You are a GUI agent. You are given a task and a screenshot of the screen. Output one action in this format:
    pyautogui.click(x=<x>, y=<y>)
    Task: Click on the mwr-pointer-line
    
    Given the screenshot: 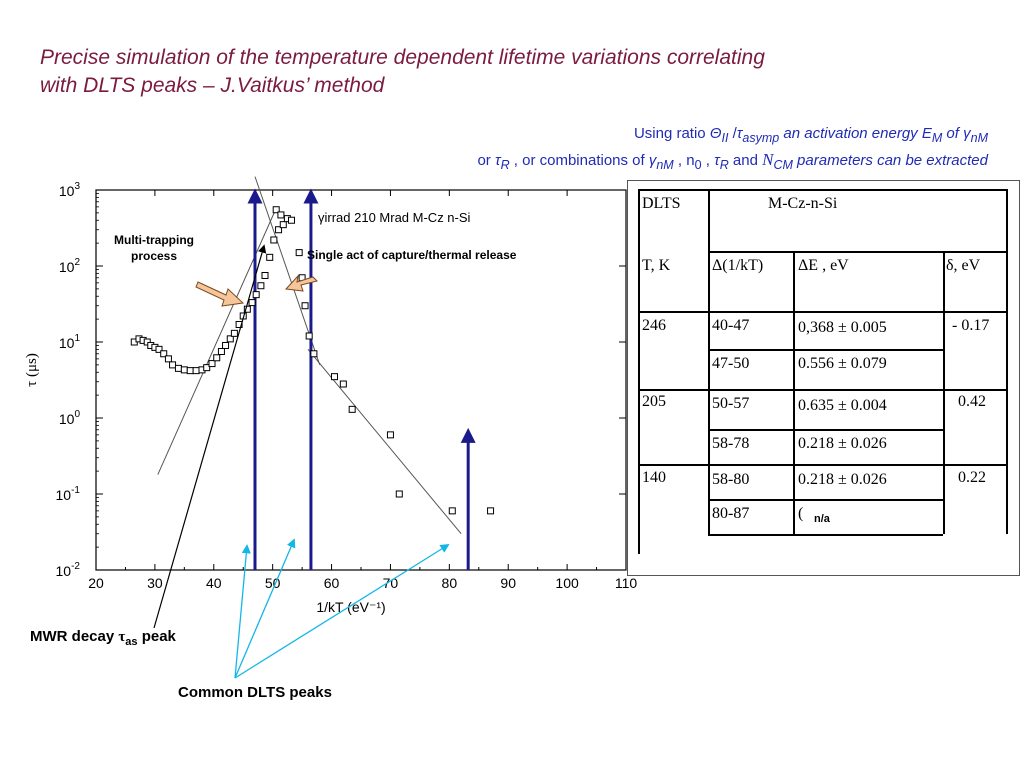 What is the action you would take?
    pyautogui.click(x=210, y=436)
    